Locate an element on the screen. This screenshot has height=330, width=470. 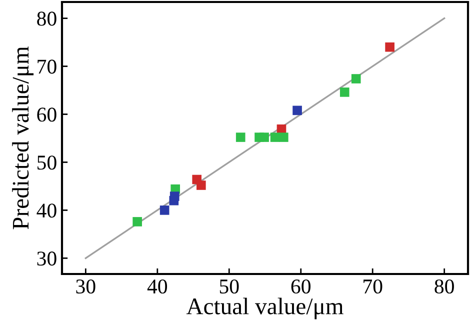
x-tick-label: 80 is located at coordinates (444, 286).